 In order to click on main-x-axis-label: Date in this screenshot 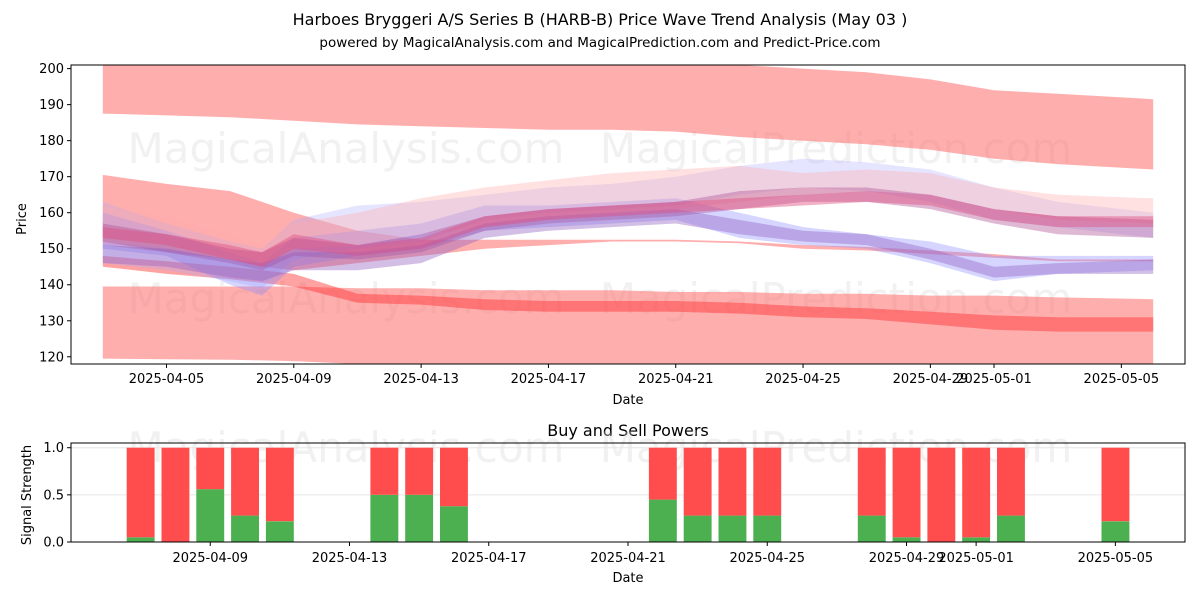, I will do `click(627, 400)`.